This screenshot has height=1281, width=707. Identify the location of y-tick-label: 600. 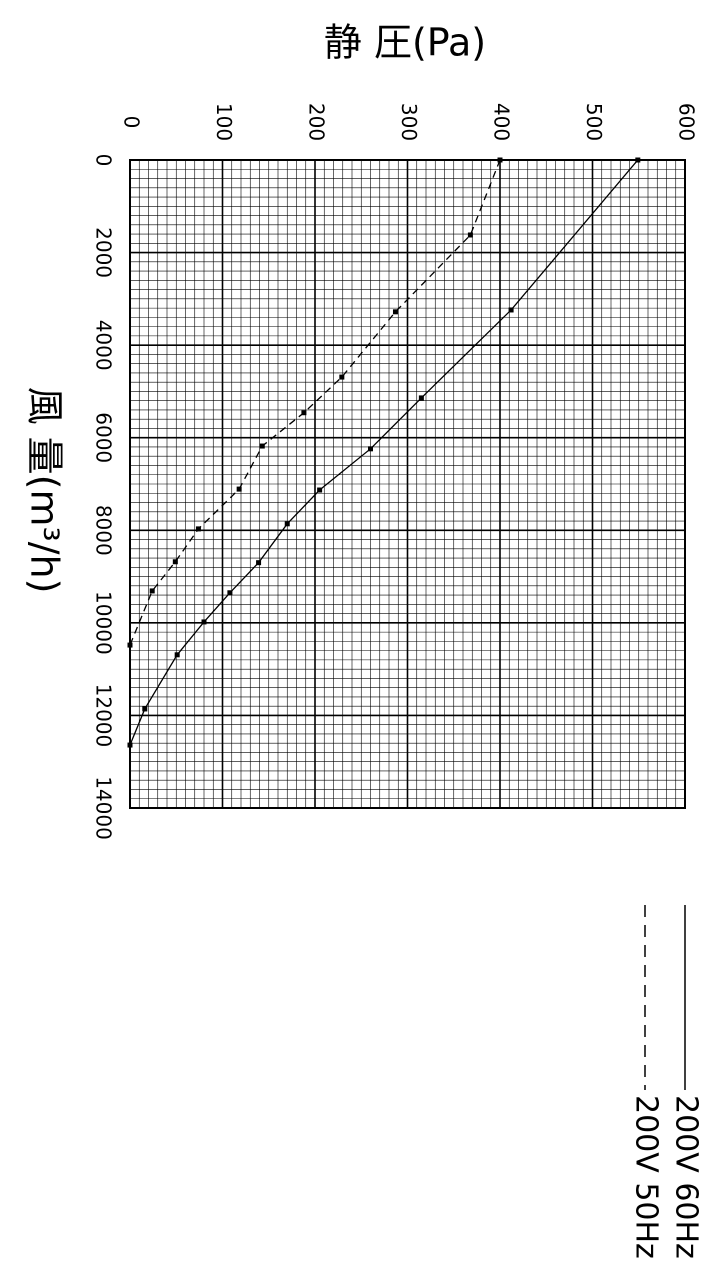
(687, 122).